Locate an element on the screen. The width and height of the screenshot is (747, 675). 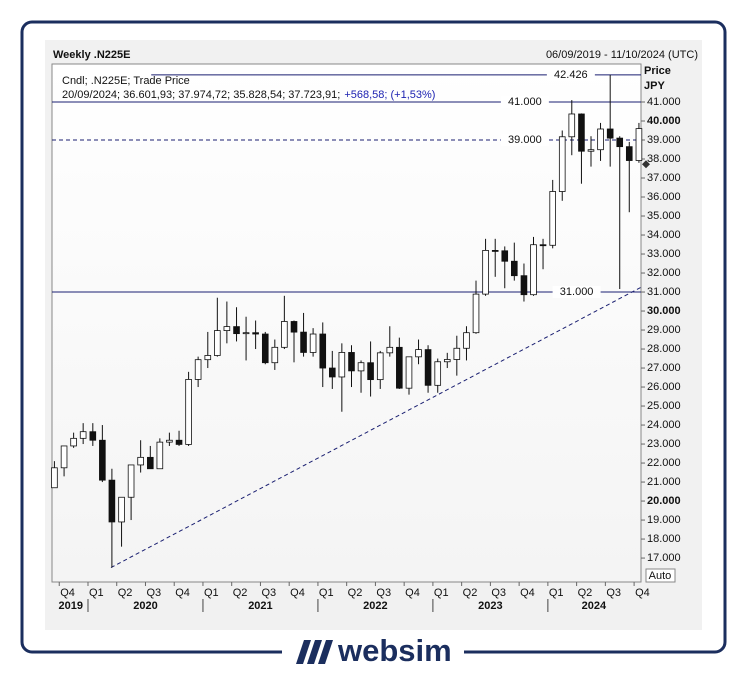
y-tick-label: 40.000 is located at coordinates (664, 121).